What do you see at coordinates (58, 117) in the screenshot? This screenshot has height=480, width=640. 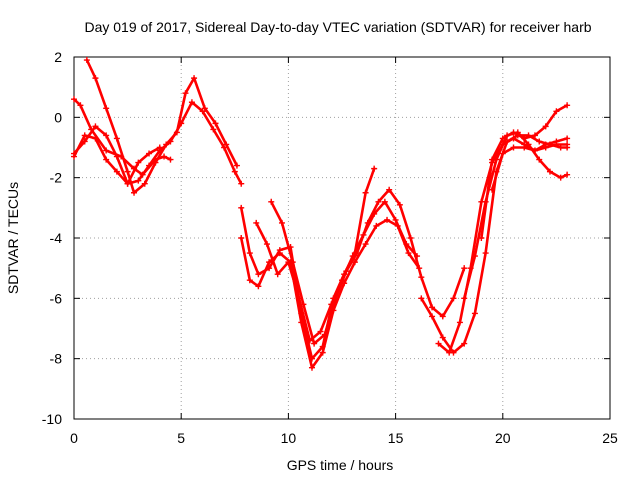 I see `y-tick-label: 0` at bounding box center [58, 117].